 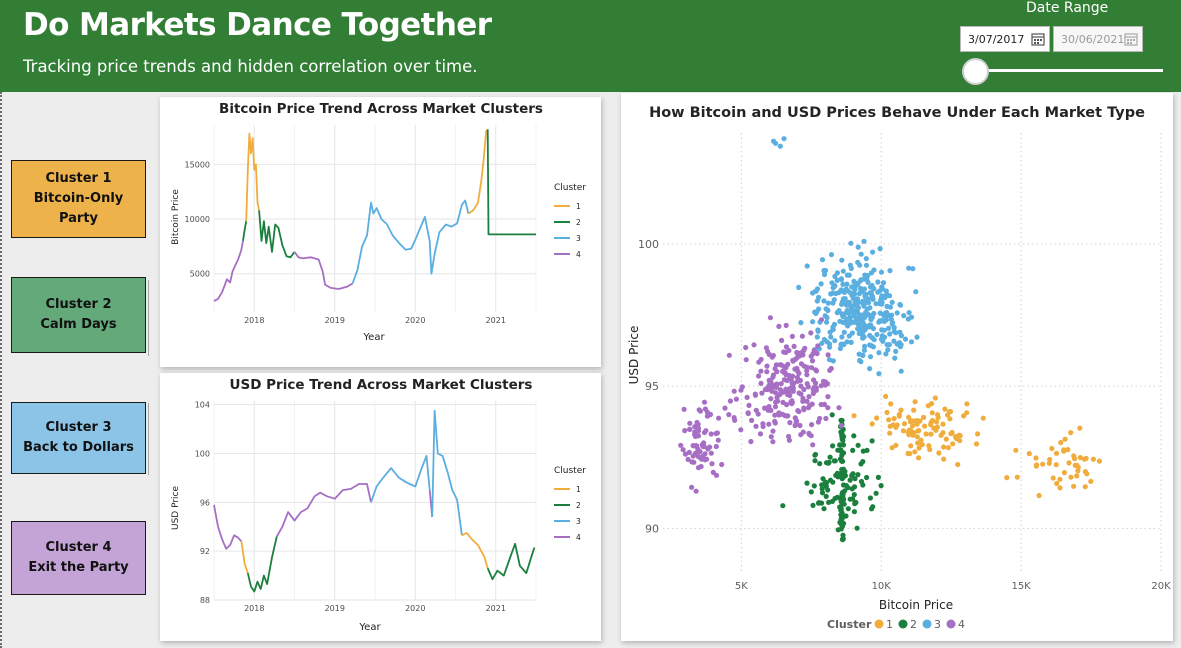 What do you see at coordinates (570, 188) in the screenshot?
I see `legend-title: Cluster` at bounding box center [570, 188].